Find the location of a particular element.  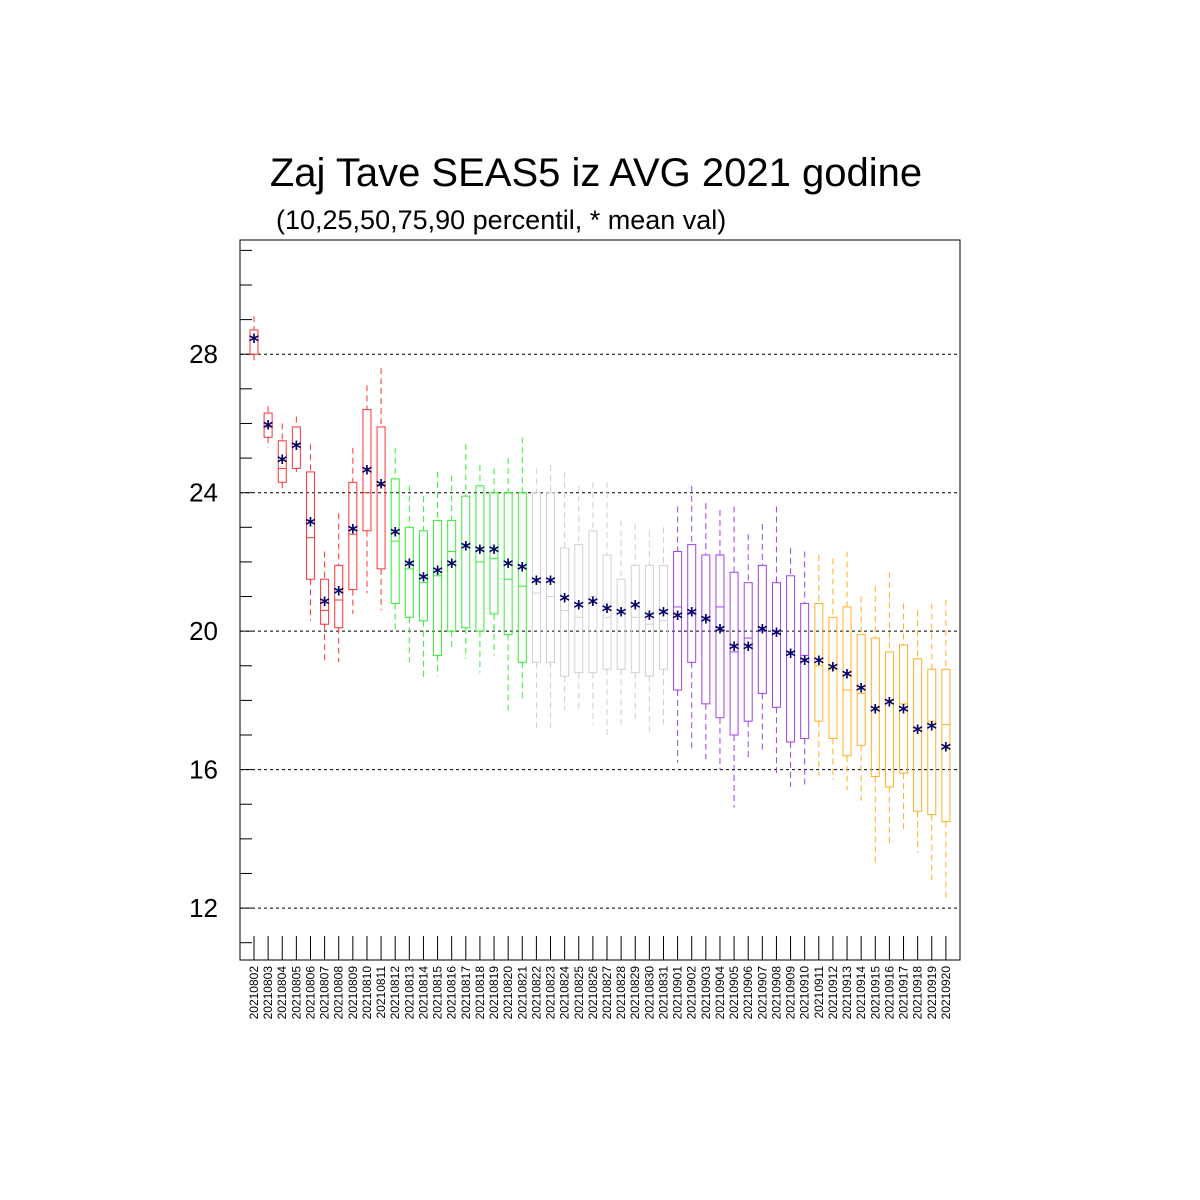

x-tick-label: 20210813 is located at coordinates (409, 993).